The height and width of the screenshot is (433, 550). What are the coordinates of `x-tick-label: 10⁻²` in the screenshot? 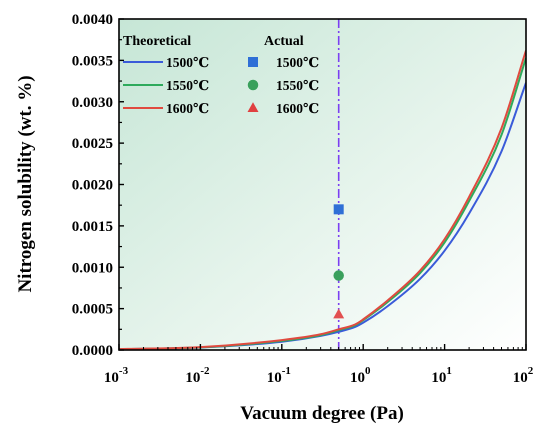 It's located at (197, 375).